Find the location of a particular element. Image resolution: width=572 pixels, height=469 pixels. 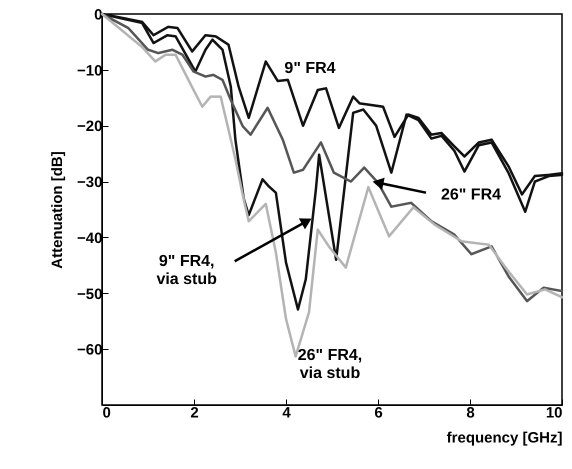

annotation: 9" FR4 is located at coordinates (310, 68).